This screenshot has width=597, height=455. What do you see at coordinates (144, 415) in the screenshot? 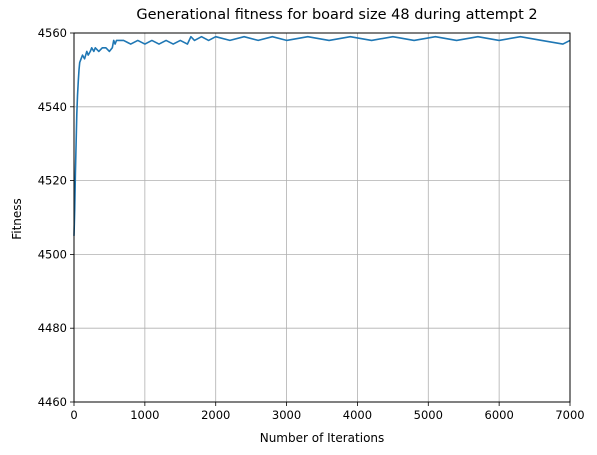
I see `x-tick-label: 1000` at bounding box center [144, 415].